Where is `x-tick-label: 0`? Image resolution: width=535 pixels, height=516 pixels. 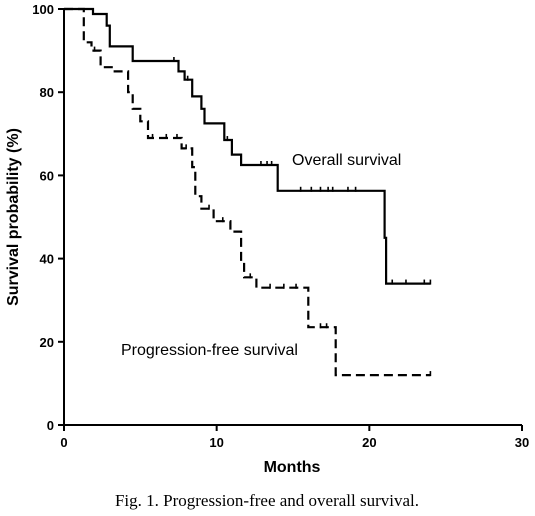
x-tick-label: 0 is located at coordinates (63, 442).